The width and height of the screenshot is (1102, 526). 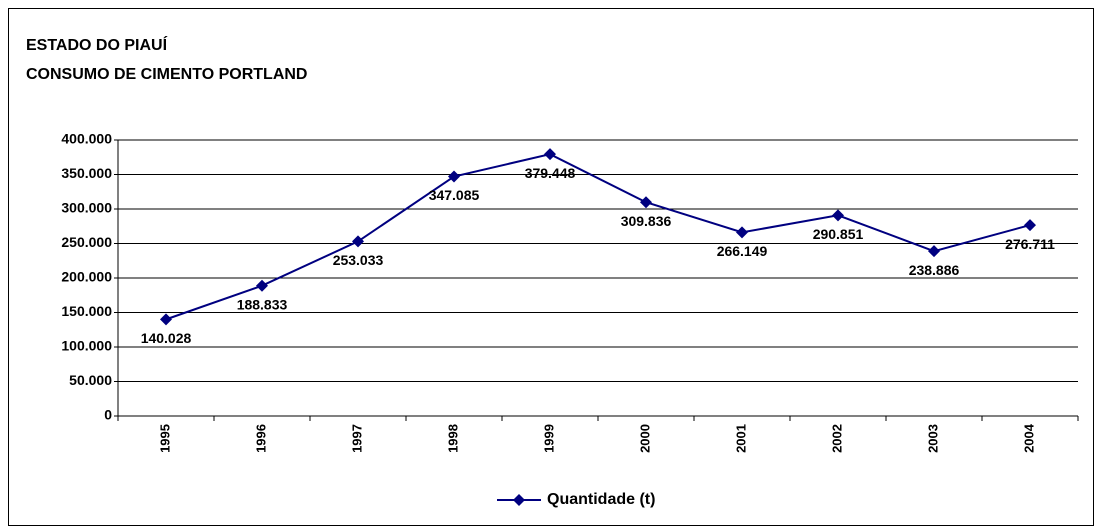 I want to click on chart-title: ESTADO DO PIAUÍ, so click(x=97, y=44).